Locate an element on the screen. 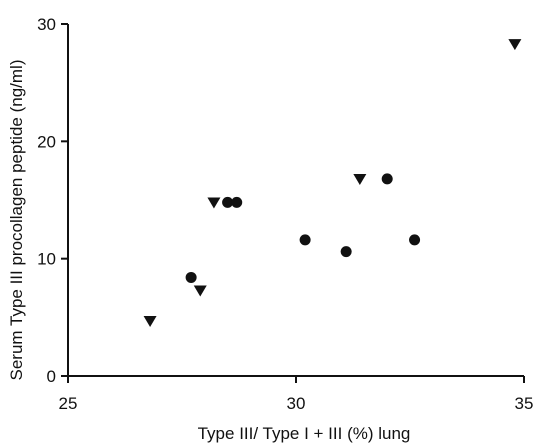 The width and height of the screenshot is (539, 443). x-tick-label: 25 is located at coordinates (68, 403).